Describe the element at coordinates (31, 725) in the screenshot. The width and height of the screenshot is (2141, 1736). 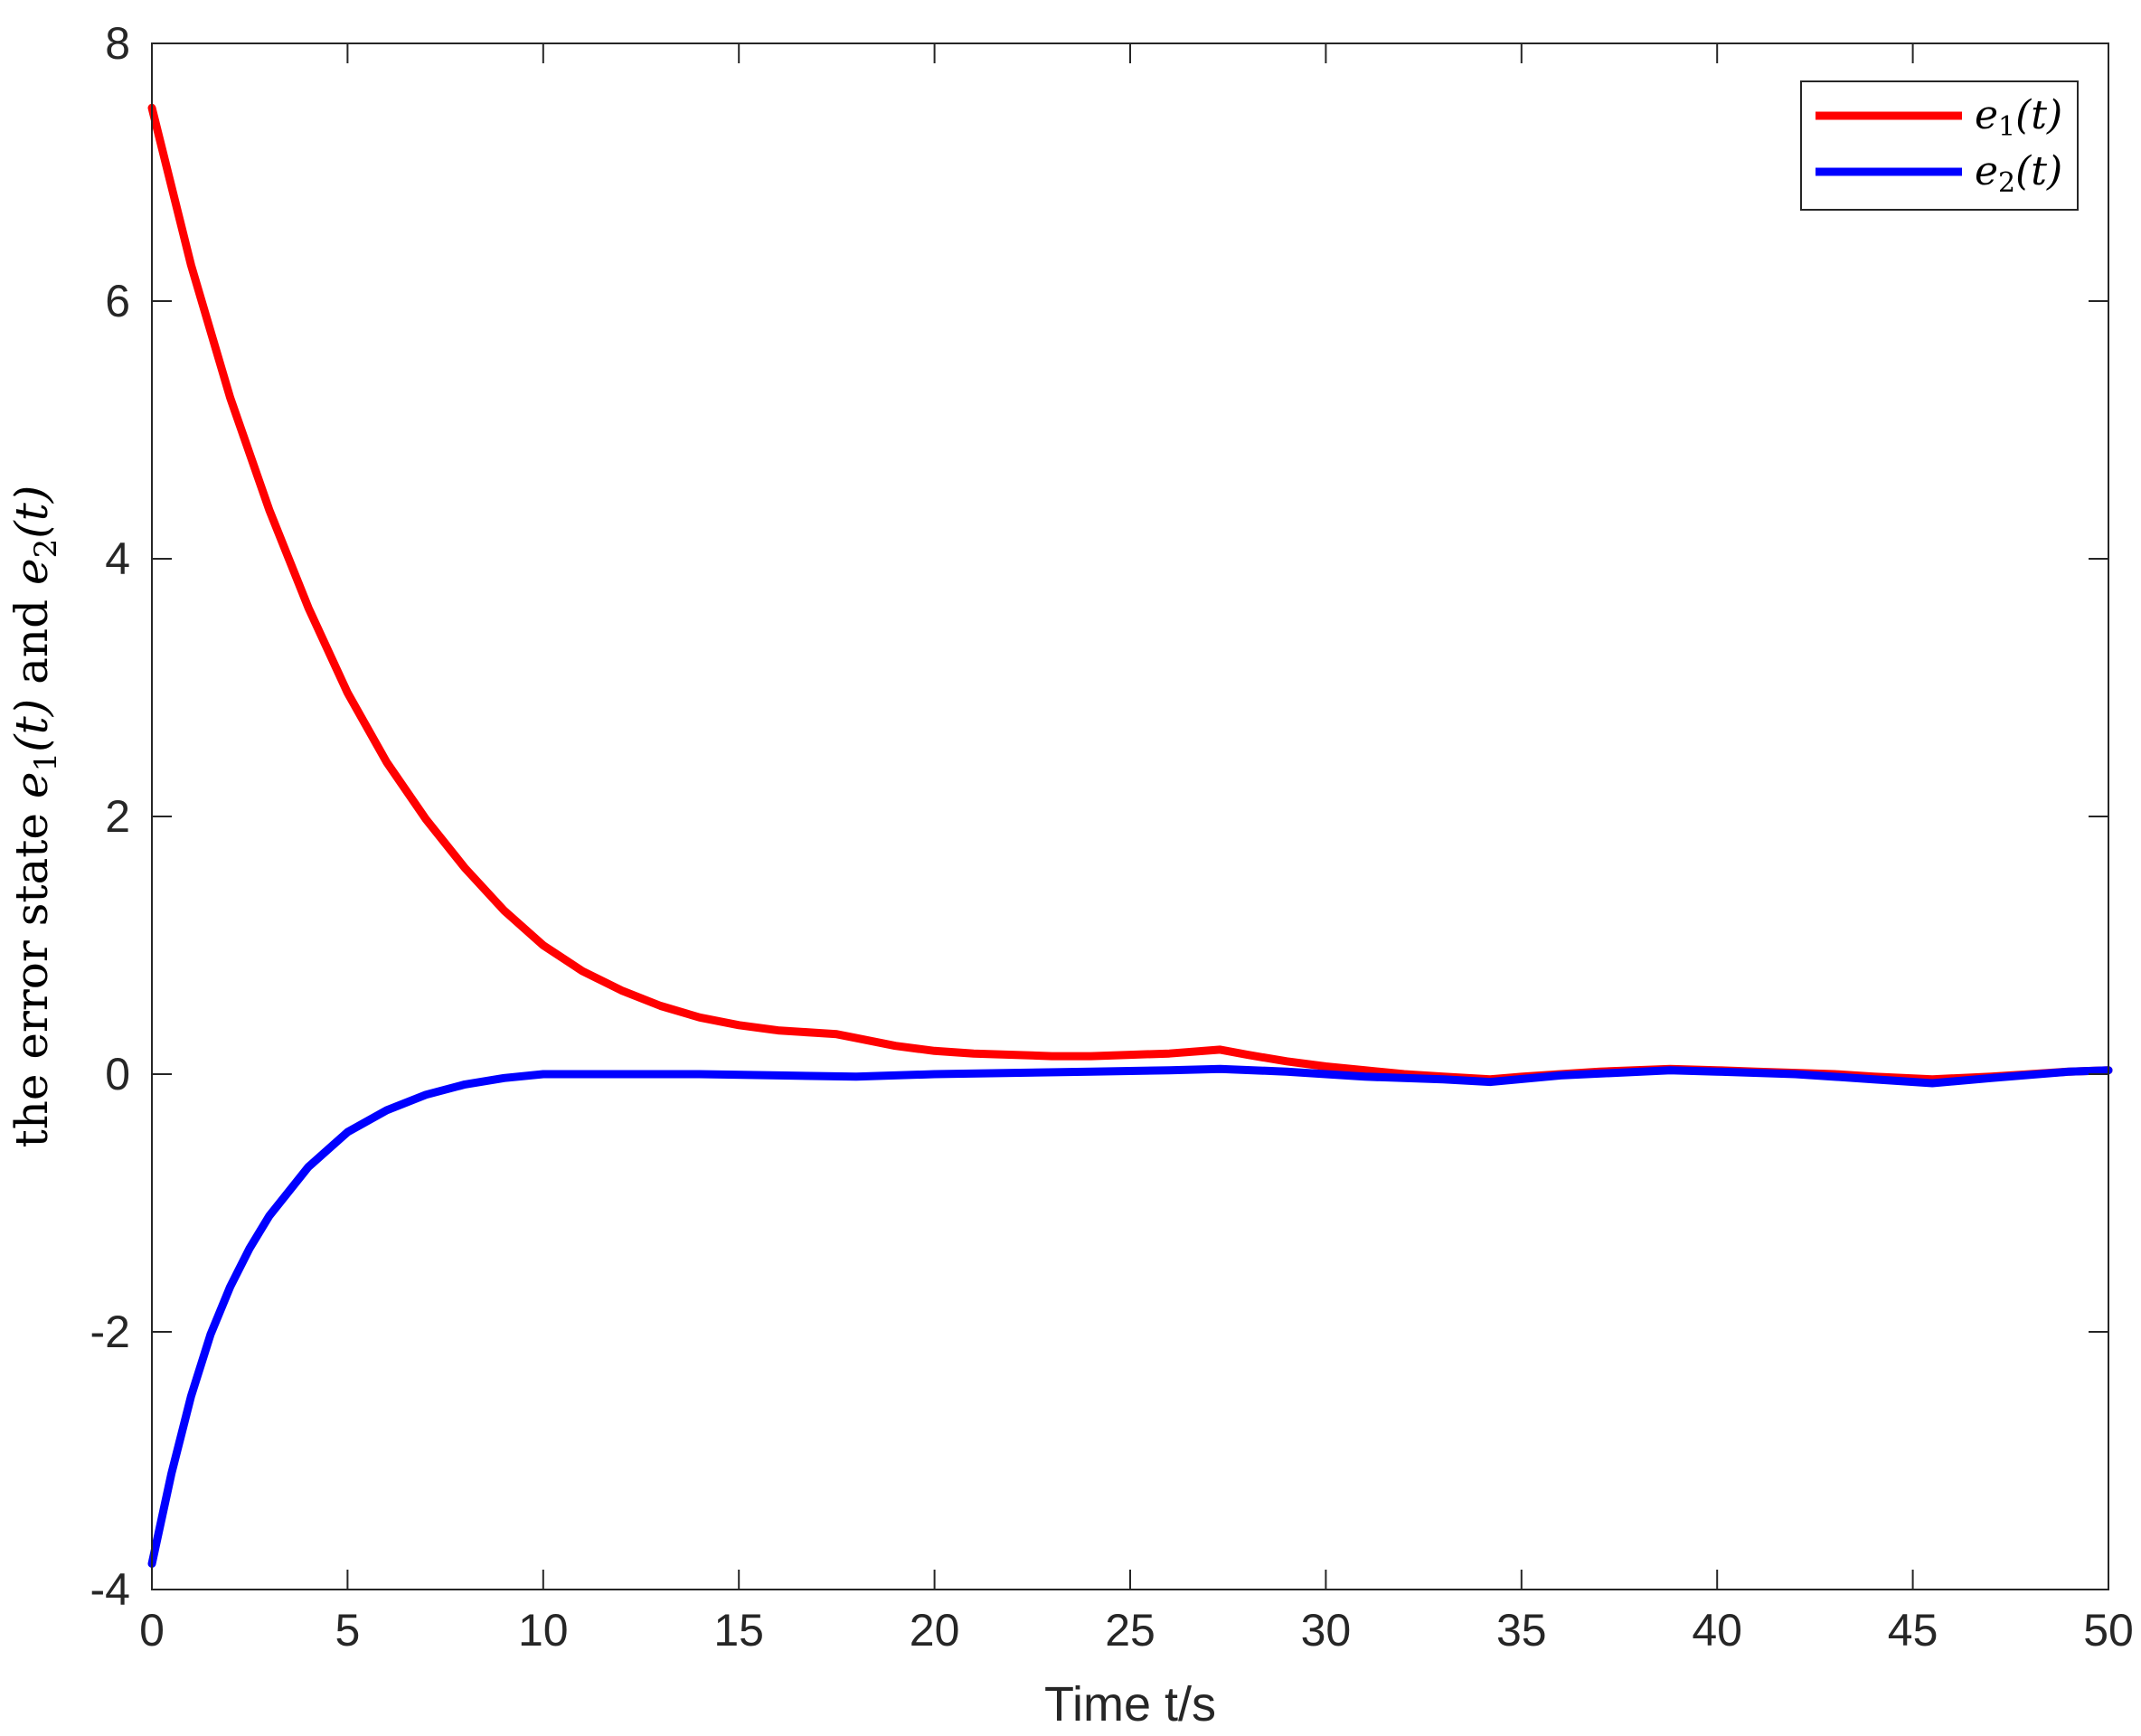
I see `y-axis-label-arg1: (t)` at that location.